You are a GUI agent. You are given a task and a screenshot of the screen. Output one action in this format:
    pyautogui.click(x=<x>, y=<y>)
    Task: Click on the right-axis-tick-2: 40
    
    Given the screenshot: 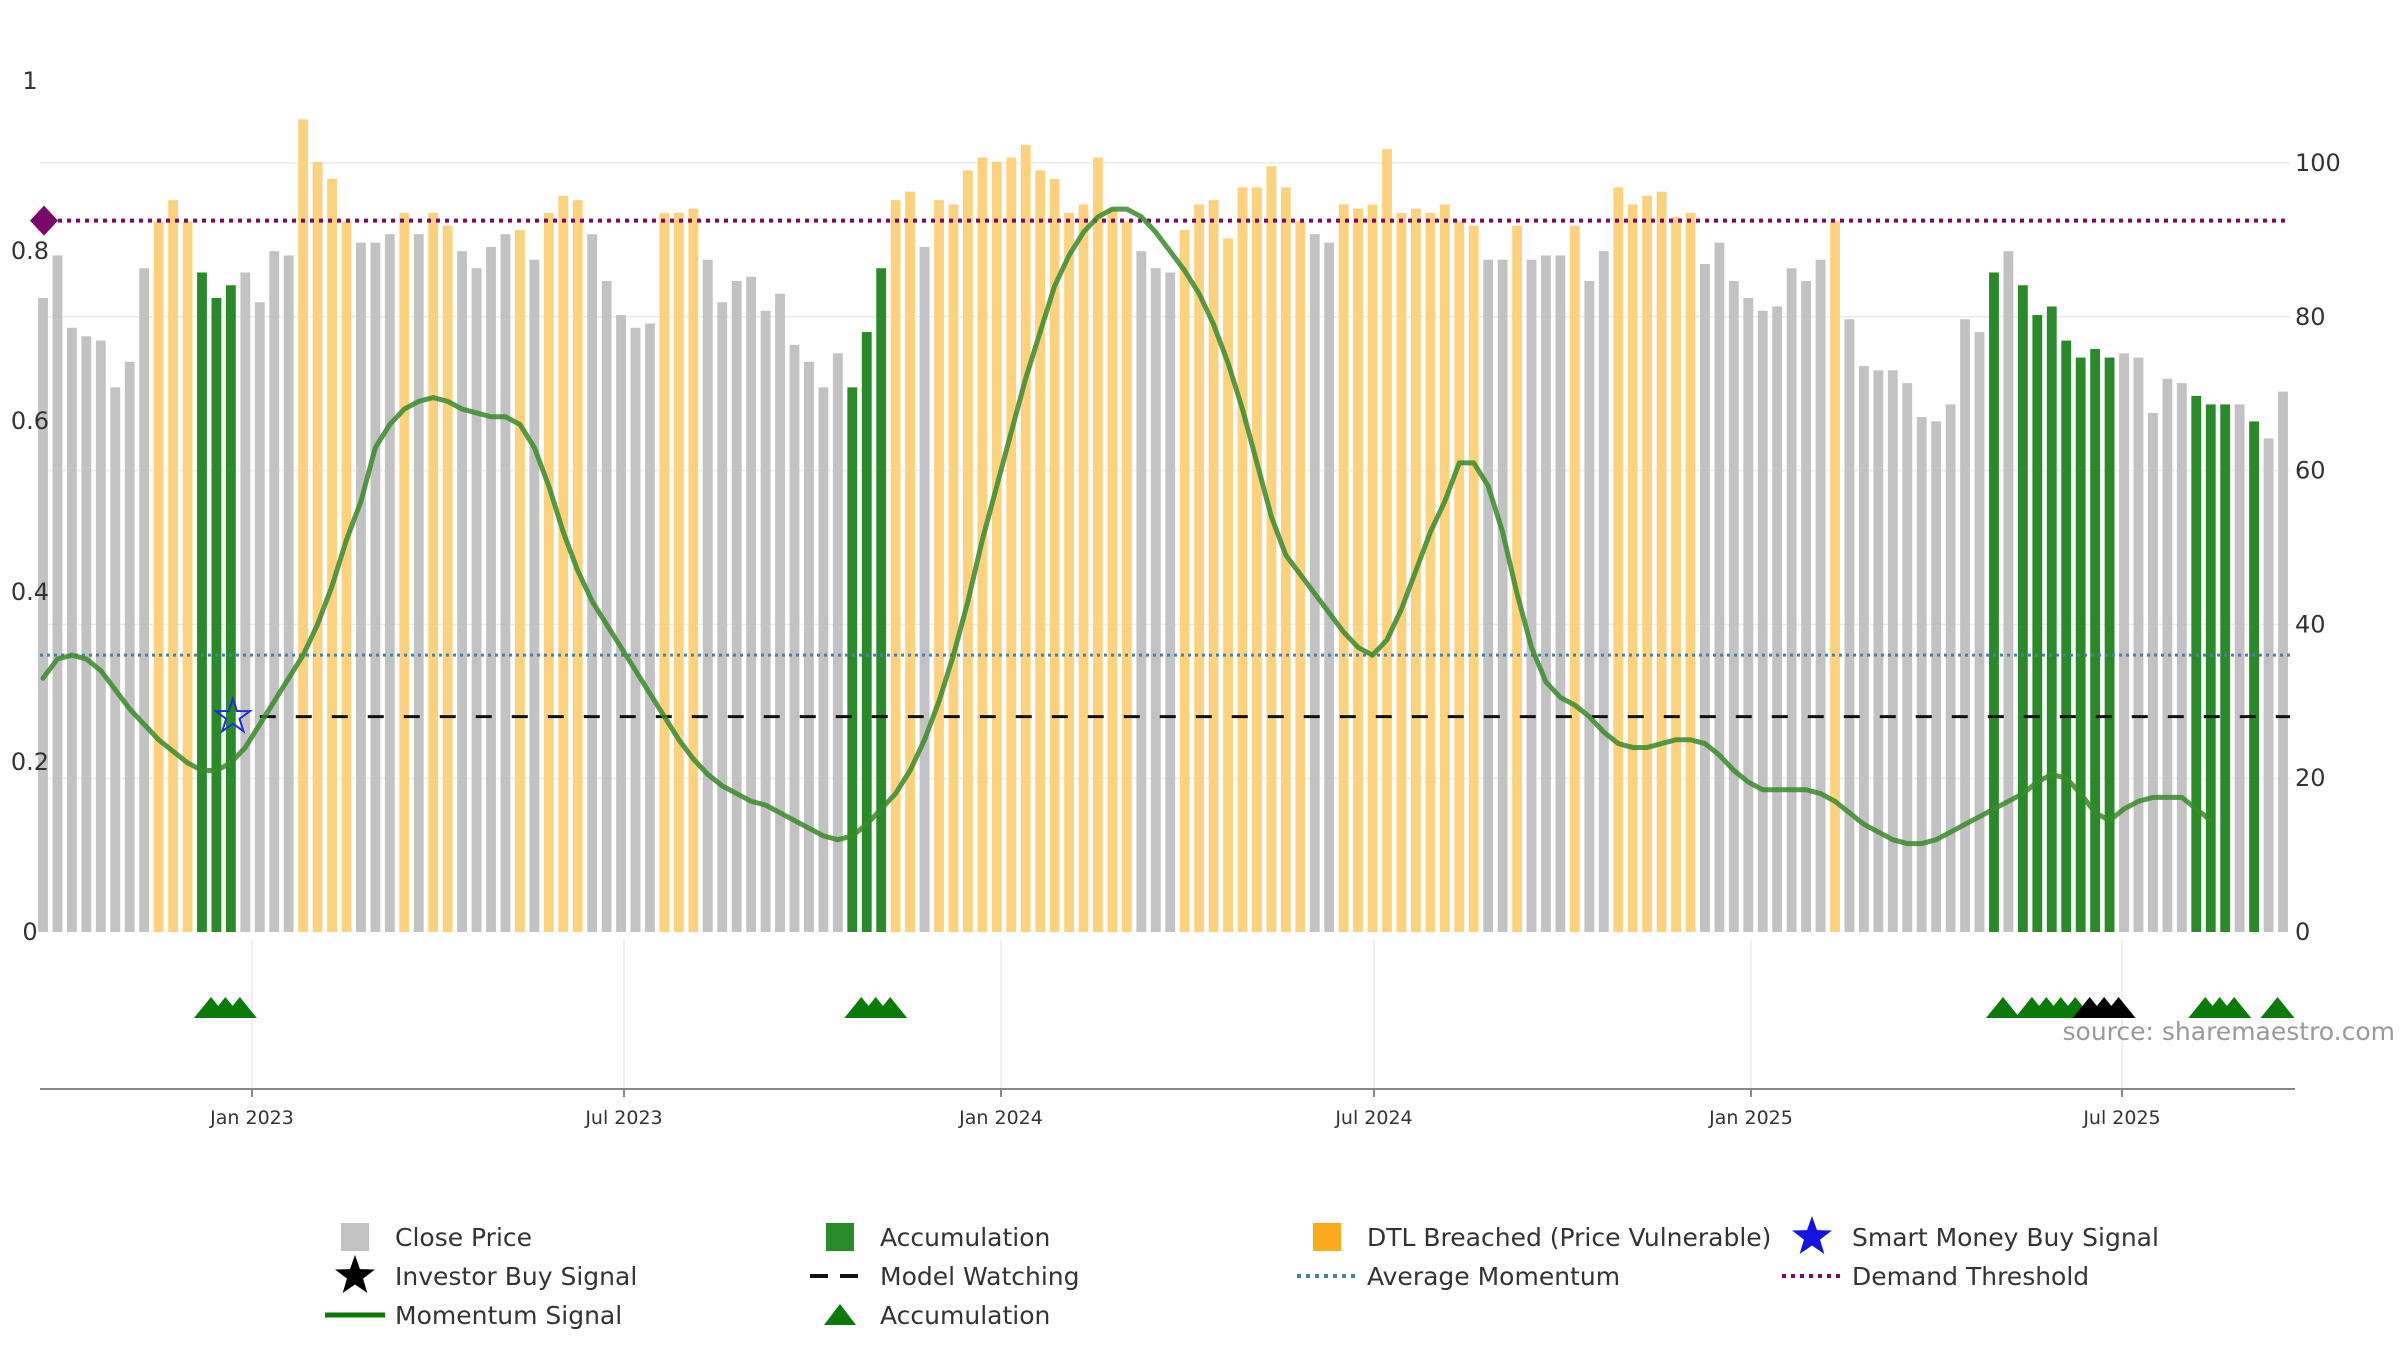 What is the action you would take?
    pyautogui.click(x=2310, y=624)
    